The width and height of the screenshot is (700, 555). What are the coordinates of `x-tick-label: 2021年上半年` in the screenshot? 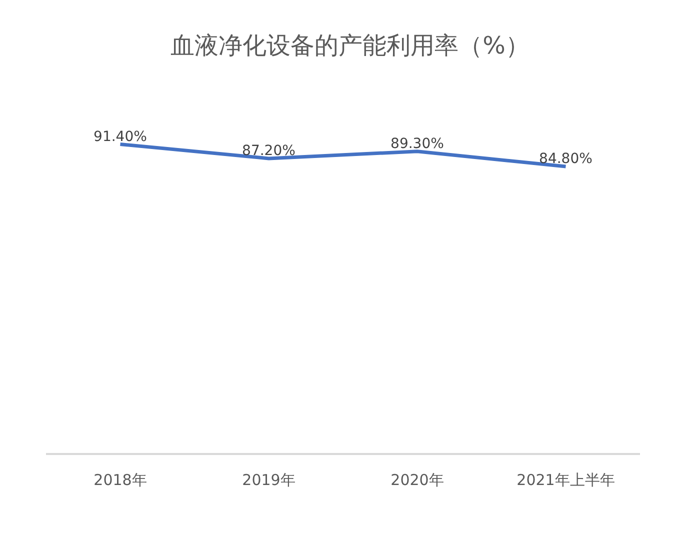 It's located at (565, 479).